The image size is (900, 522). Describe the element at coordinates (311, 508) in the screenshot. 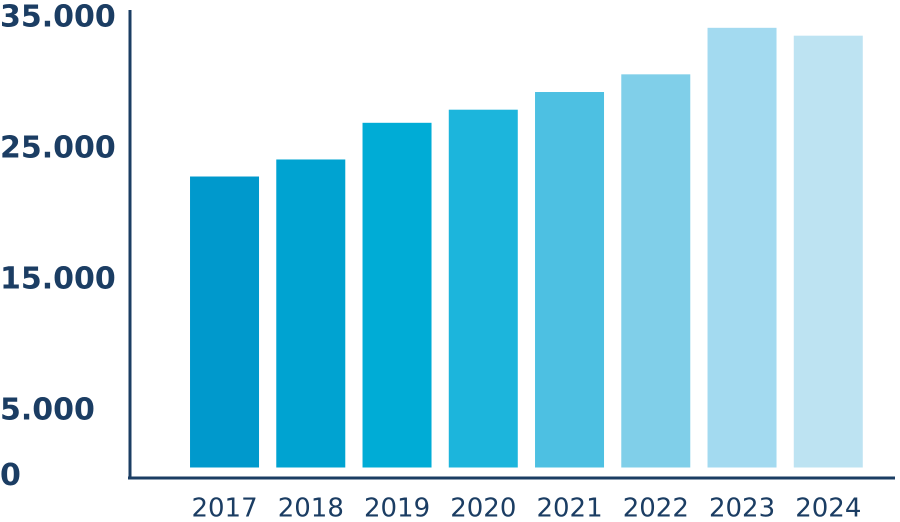

I see `x-tick-label: 2018` at that location.